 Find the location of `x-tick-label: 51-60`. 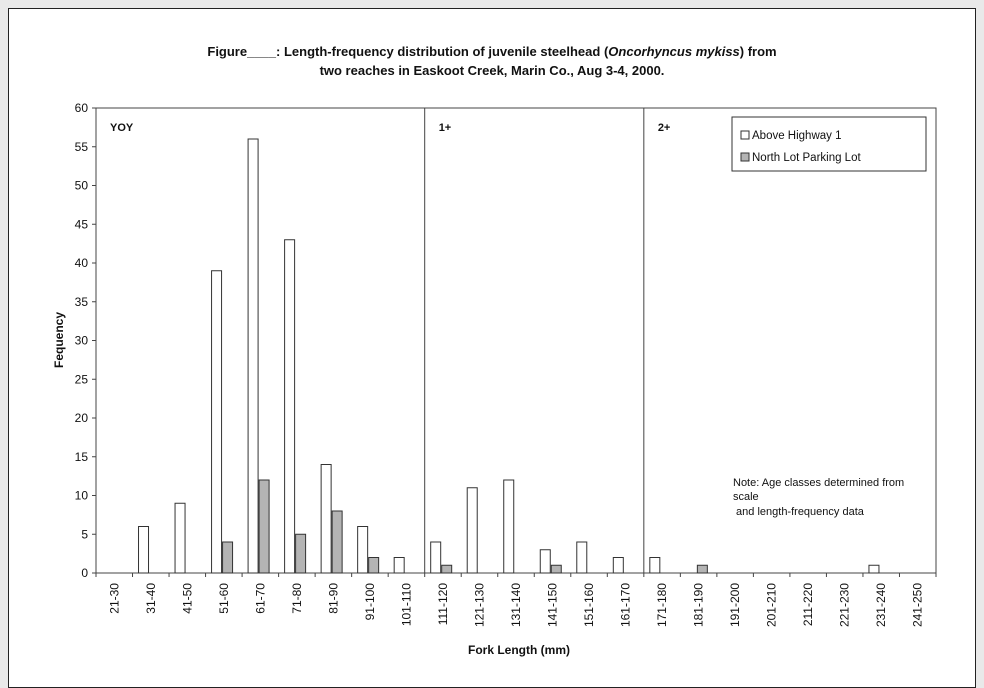

x-tick-label: 51-60 is located at coordinates (224, 598).